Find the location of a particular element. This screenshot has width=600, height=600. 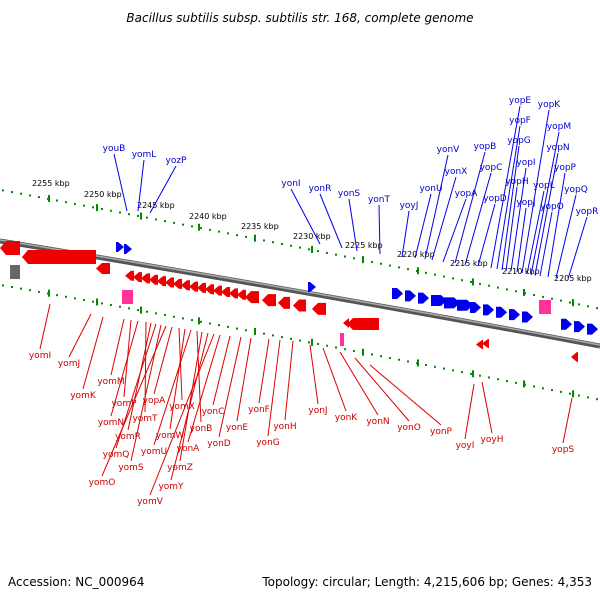

gene-label-yopE: yopE is located at coordinates (520, 101).